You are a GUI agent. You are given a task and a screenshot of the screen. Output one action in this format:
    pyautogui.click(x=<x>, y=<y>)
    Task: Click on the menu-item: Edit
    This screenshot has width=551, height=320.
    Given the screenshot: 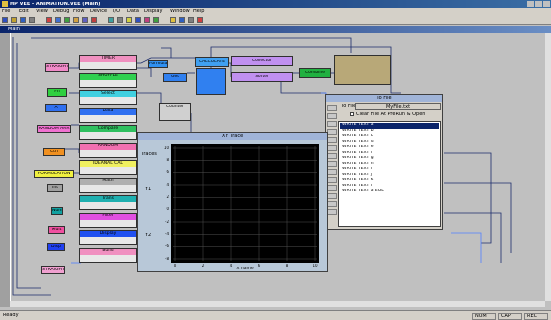 What is the action you would take?
    pyautogui.click(x=24, y=11)
    